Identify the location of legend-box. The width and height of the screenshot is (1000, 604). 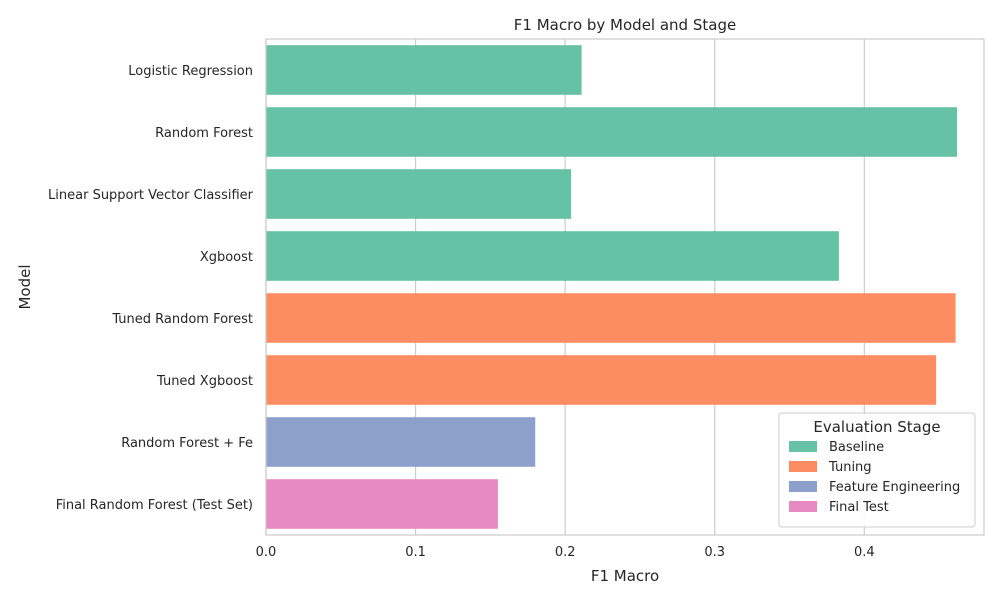
(877, 470).